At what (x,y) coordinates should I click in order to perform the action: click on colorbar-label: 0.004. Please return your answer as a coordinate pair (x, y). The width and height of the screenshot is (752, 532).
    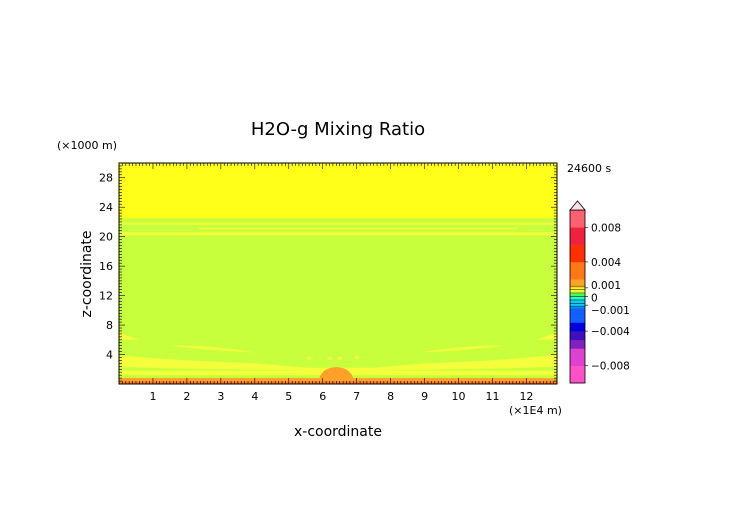
    Looking at the image, I should click on (606, 263).